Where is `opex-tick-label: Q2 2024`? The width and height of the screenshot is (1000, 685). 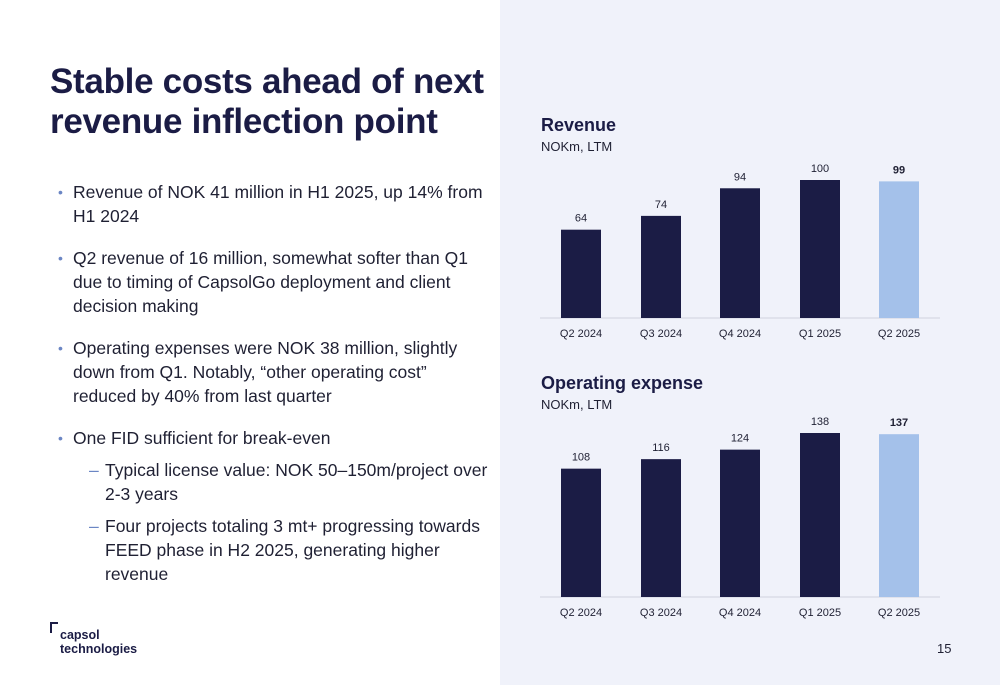
opex-tick-label: Q2 2024 is located at coordinates (581, 613).